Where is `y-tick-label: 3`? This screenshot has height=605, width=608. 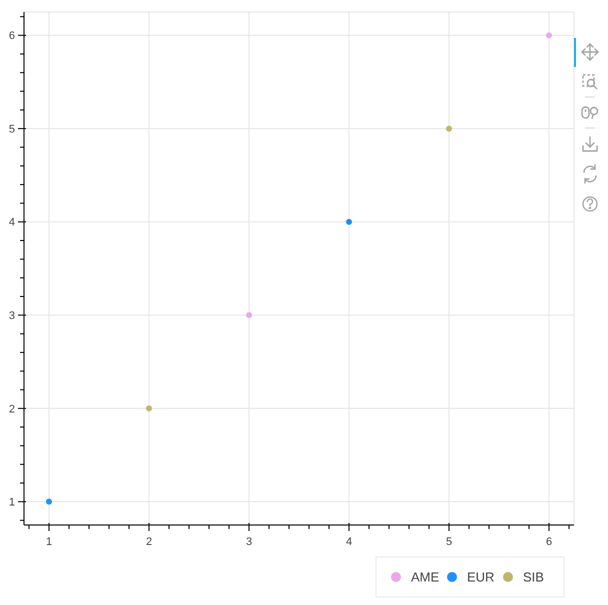 y-tick-label: 3 is located at coordinates (11, 316).